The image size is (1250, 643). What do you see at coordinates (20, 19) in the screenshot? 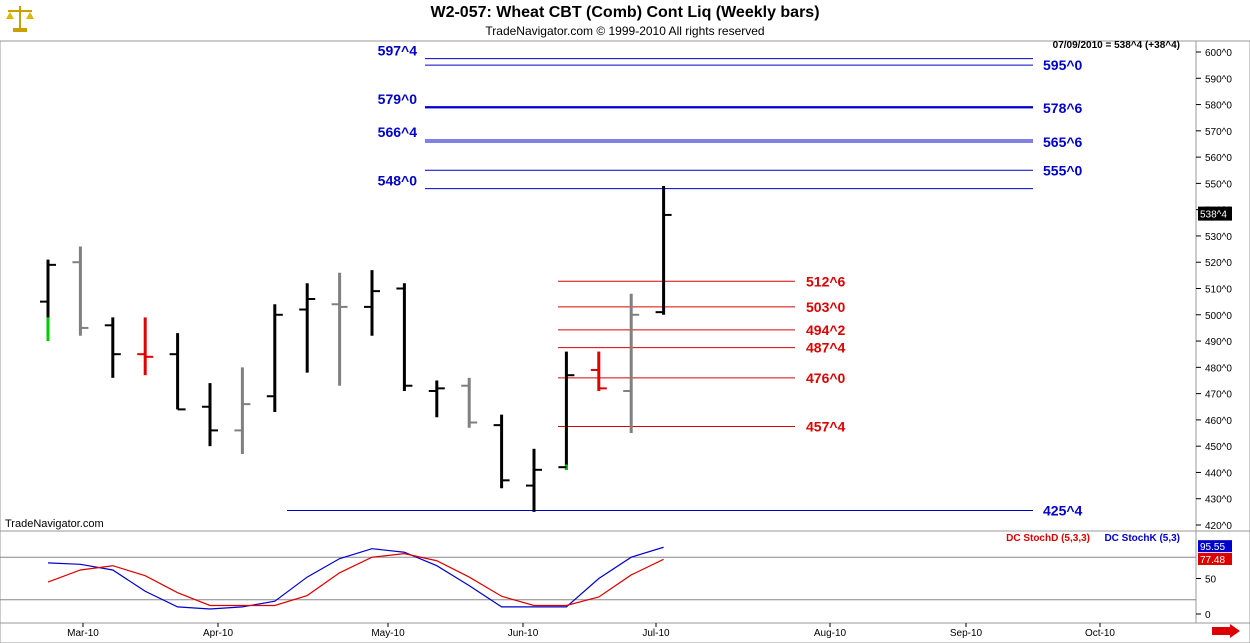
I see `scales-icon` at bounding box center [20, 19].